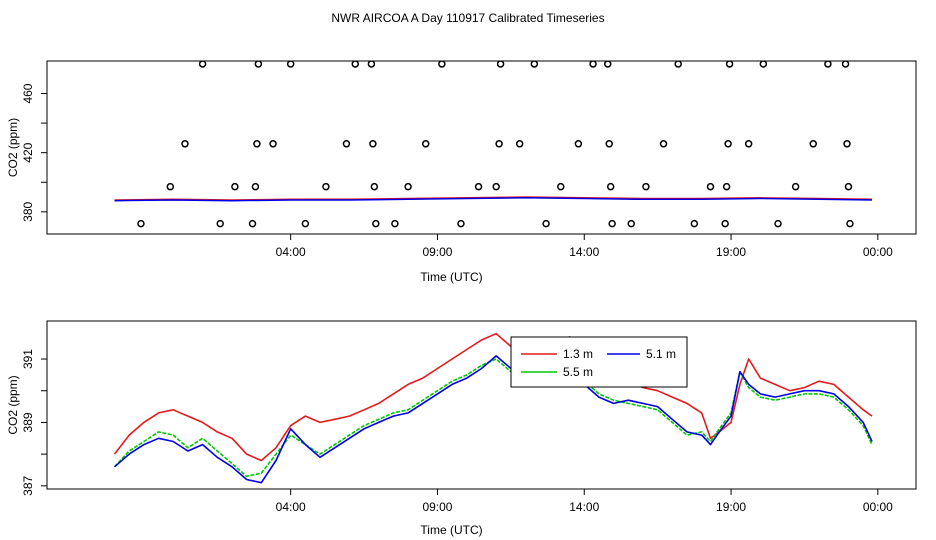 The width and height of the screenshot is (936, 540). What do you see at coordinates (28, 93) in the screenshot?
I see `y-tick-label: 460` at bounding box center [28, 93].